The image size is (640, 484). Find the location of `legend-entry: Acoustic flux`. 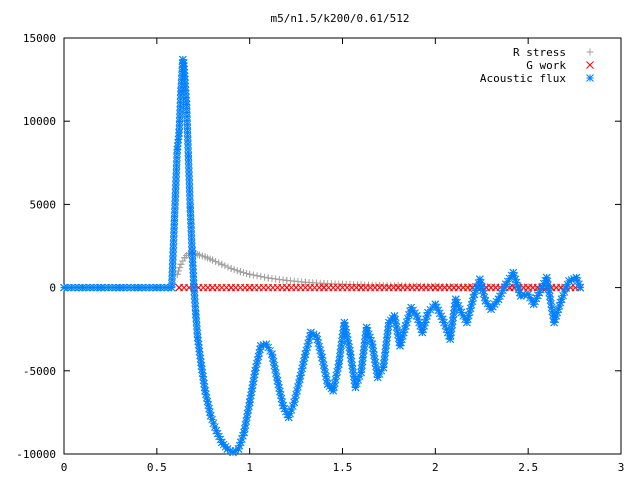

legend-entry: Acoustic flux is located at coordinates (537, 78).